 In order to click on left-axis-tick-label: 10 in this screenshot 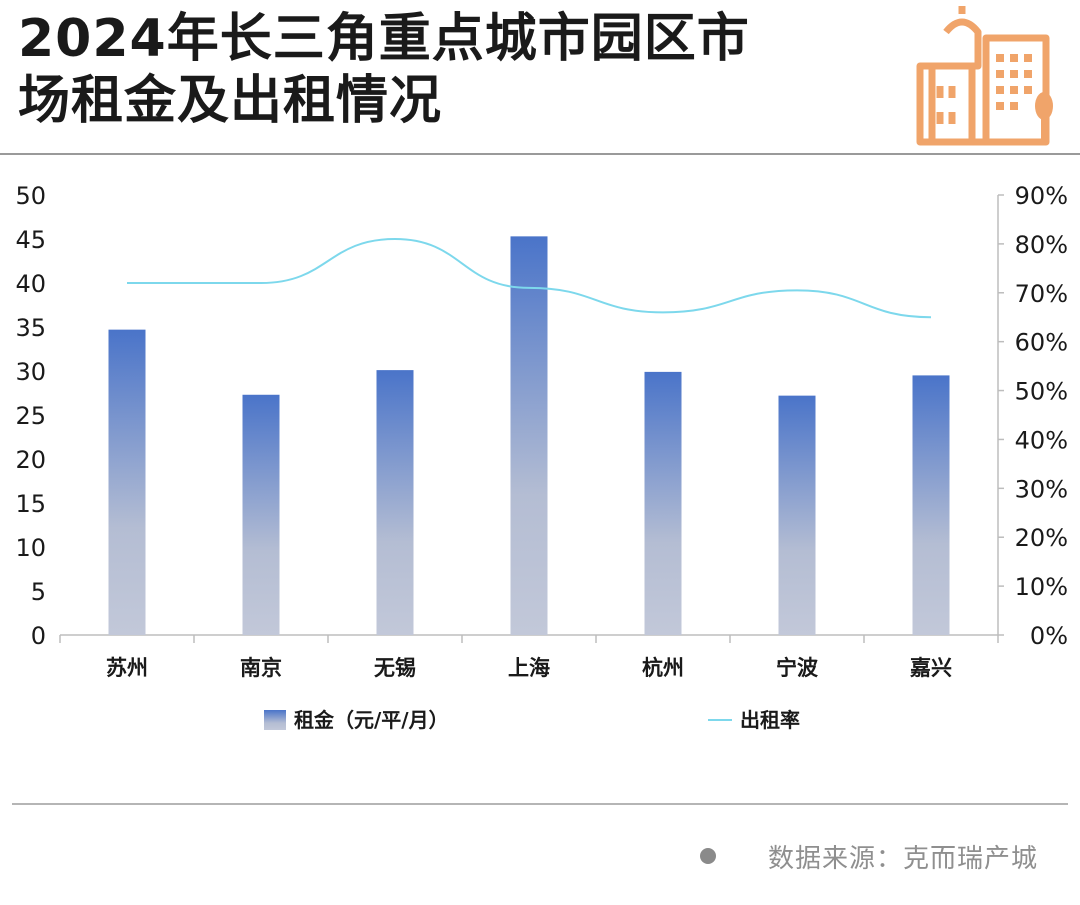, I will do `click(30, 548)`.